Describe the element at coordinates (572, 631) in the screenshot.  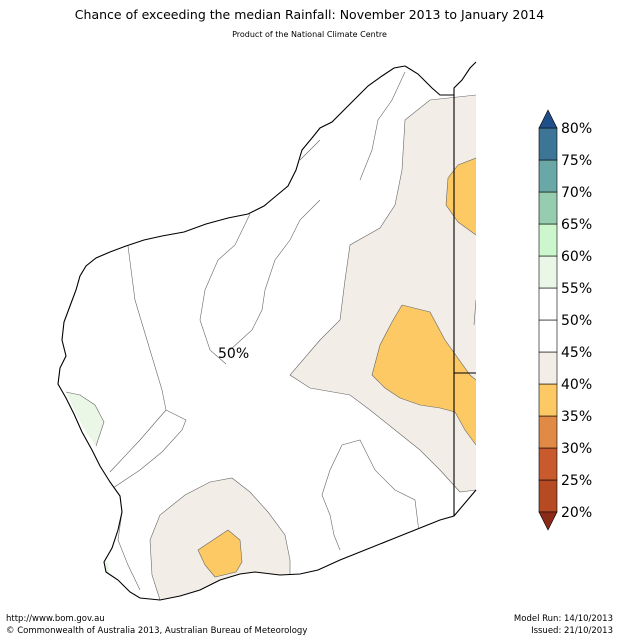
I see `footer-issued: Issued: 21/10/2013` at that location.